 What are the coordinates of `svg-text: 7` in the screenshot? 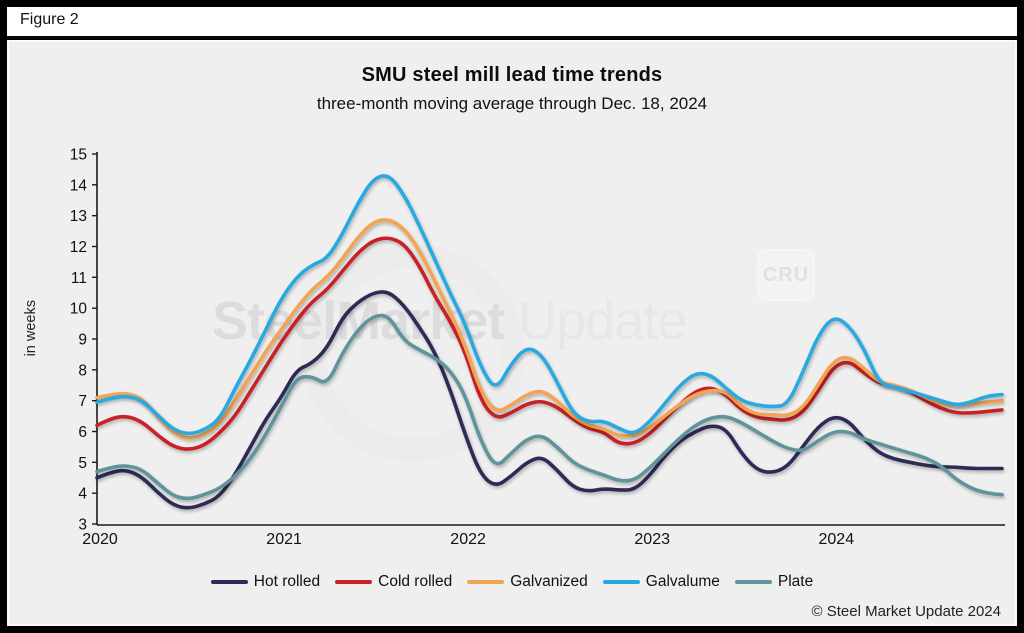 It's located at (82, 401).